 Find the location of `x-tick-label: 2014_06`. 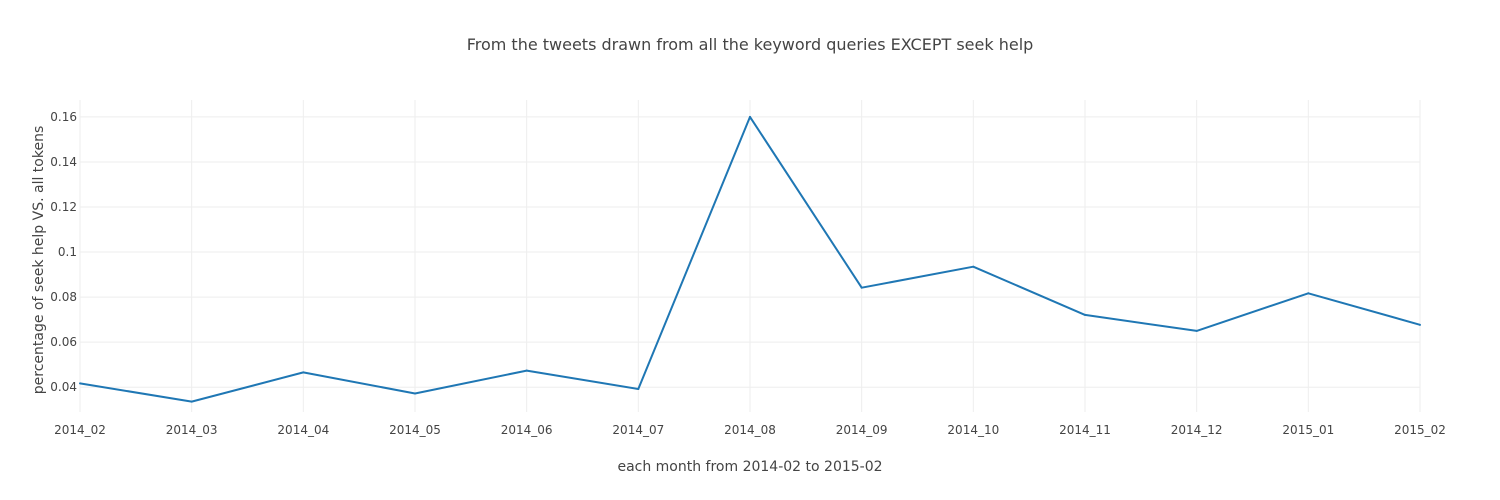

x-tick-label: 2014_06 is located at coordinates (527, 430).